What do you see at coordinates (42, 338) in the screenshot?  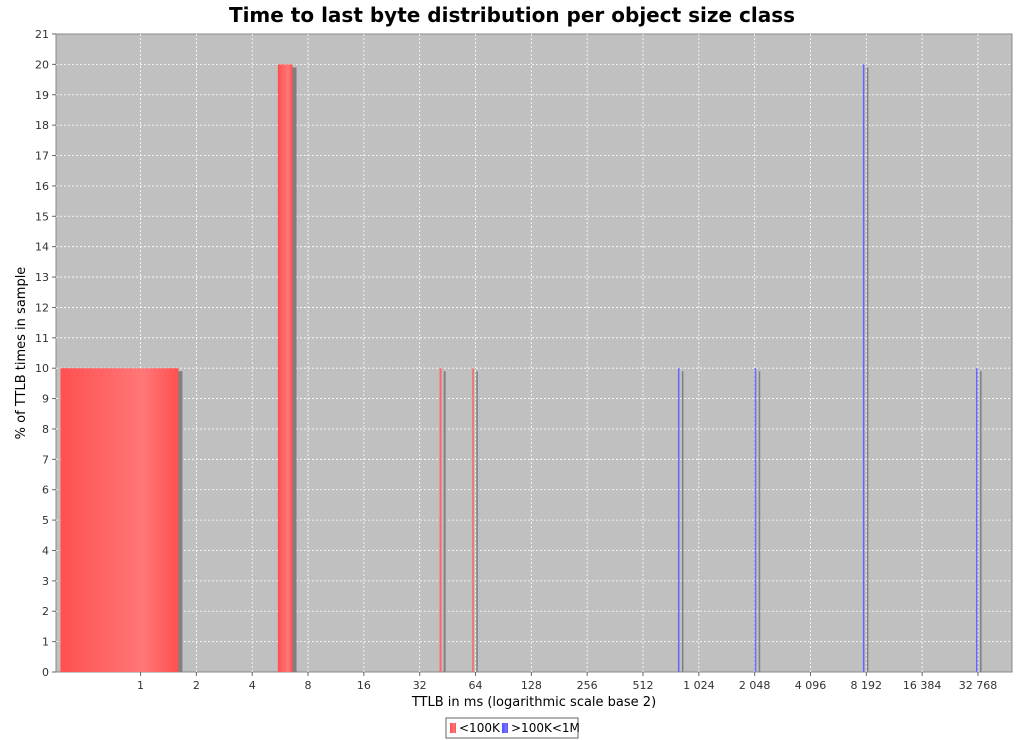 I see `y-tick-label: 11` at bounding box center [42, 338].